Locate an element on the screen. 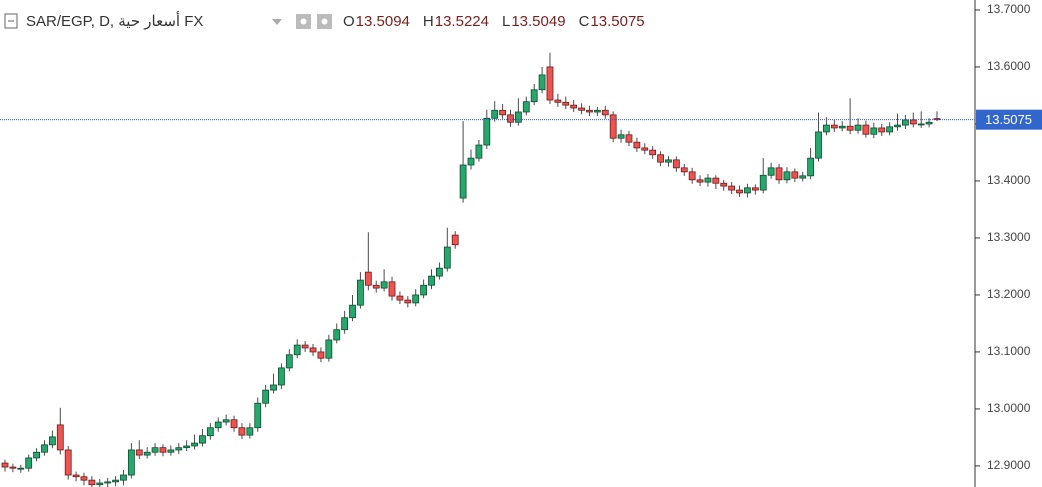 The width and height of the screenshot is (1042, 487). y-tick-label: 13.4000 is located at coordinates (1009, 180).